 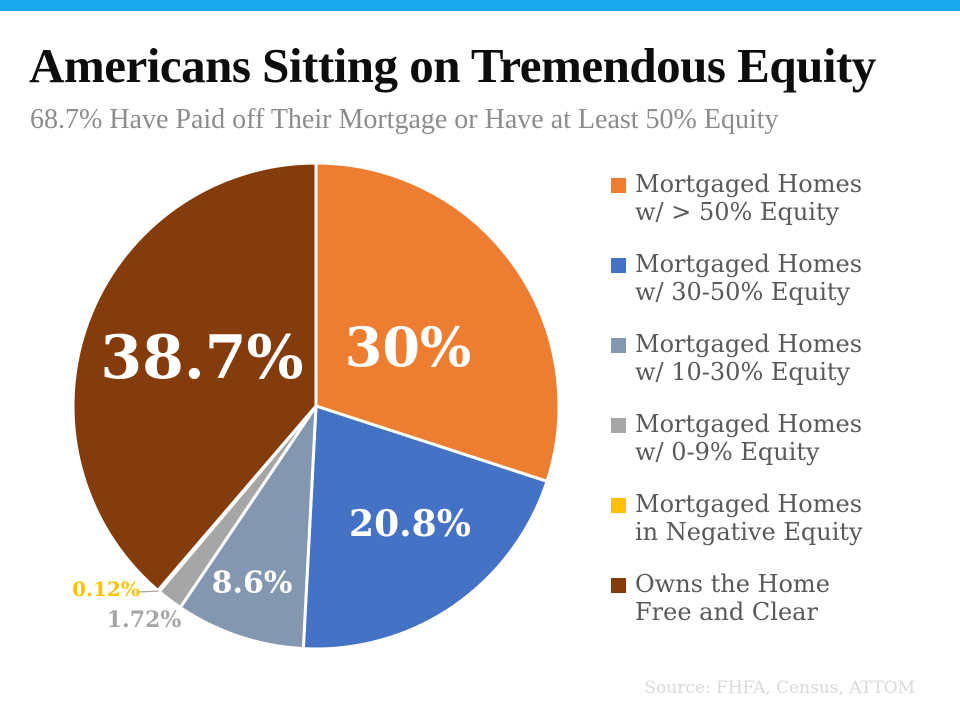 I want to click on pie-data-label: 38.7%, so click(x=201, y=358).